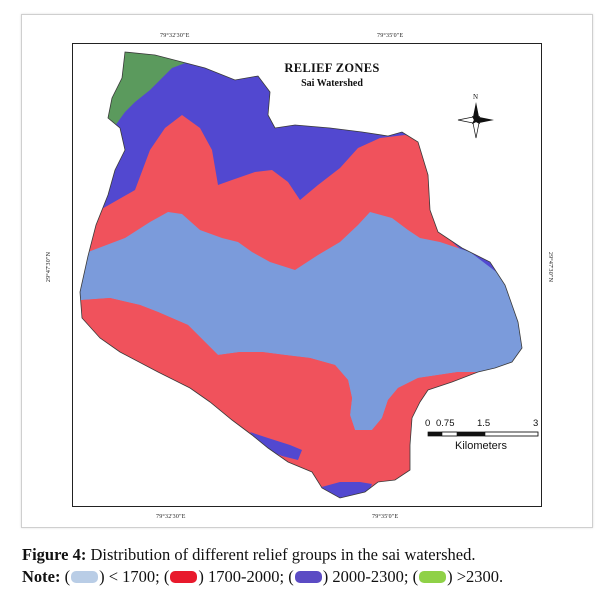 Image resolution: width=612 pixels, height=610 pixels. Describe the element at coordinates (175, 36) in the screenshot. I see `coord-top-left: 79°32'30"E` at that location.